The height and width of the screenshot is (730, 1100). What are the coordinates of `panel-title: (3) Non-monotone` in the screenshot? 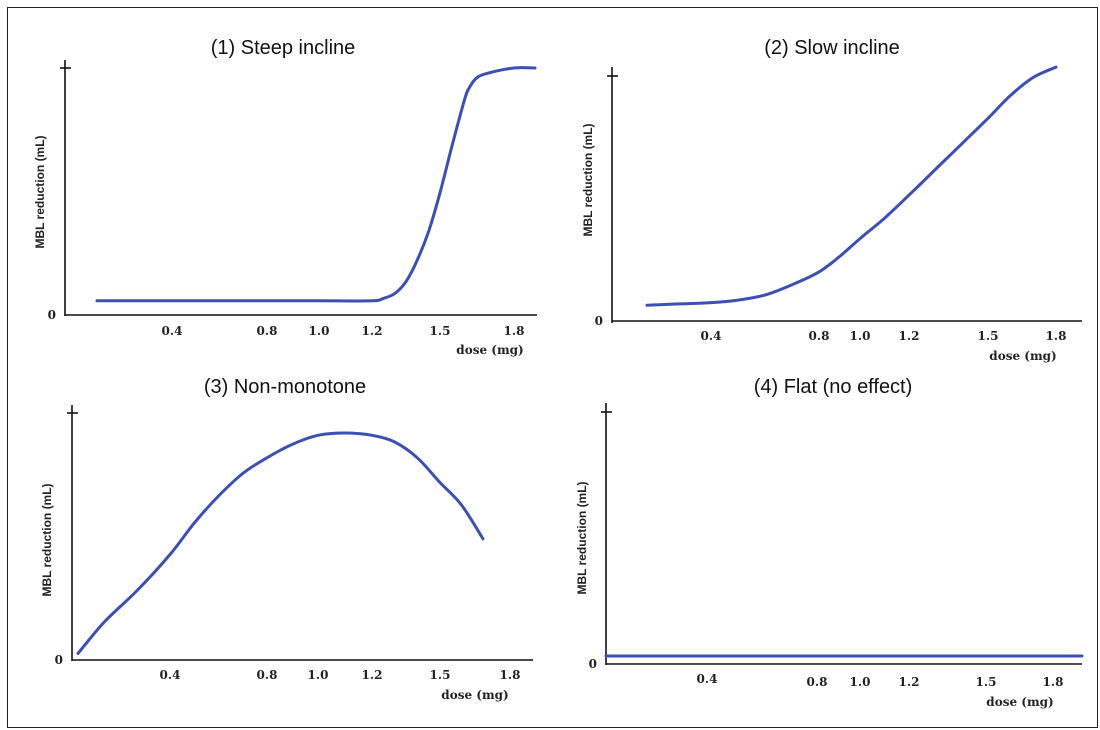 It's located at (285, 387).